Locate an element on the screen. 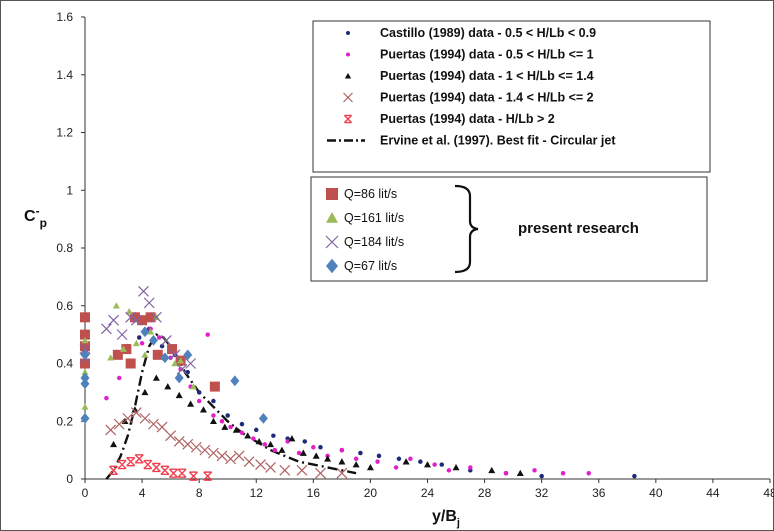 This screenshot has height=531, width=774. x-tick-label: 32 is located at coordinates (542, 493).